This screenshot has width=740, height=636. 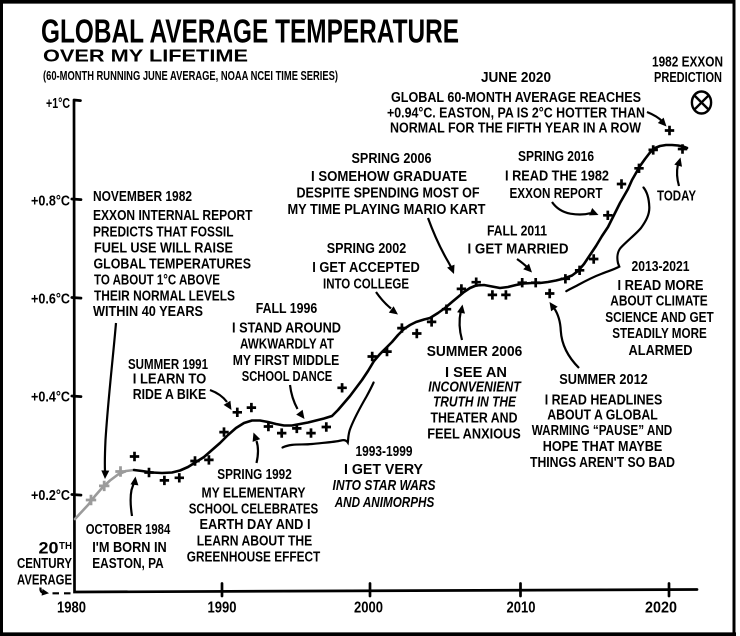 I want to click on svg-text: STEADILY MORE, so click(x=659, y=334).